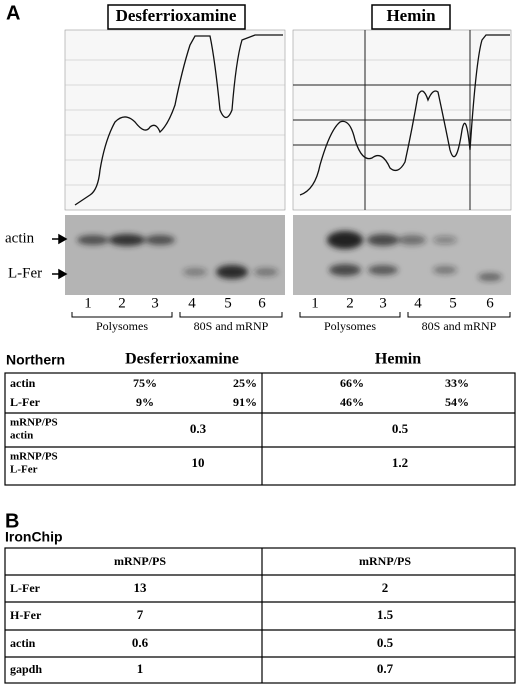 The width and height of the screenshot is (520, 686). Describe the element at coordinates (198, 428) in the screenshot. I see `cell-value: 0.3` at that location.